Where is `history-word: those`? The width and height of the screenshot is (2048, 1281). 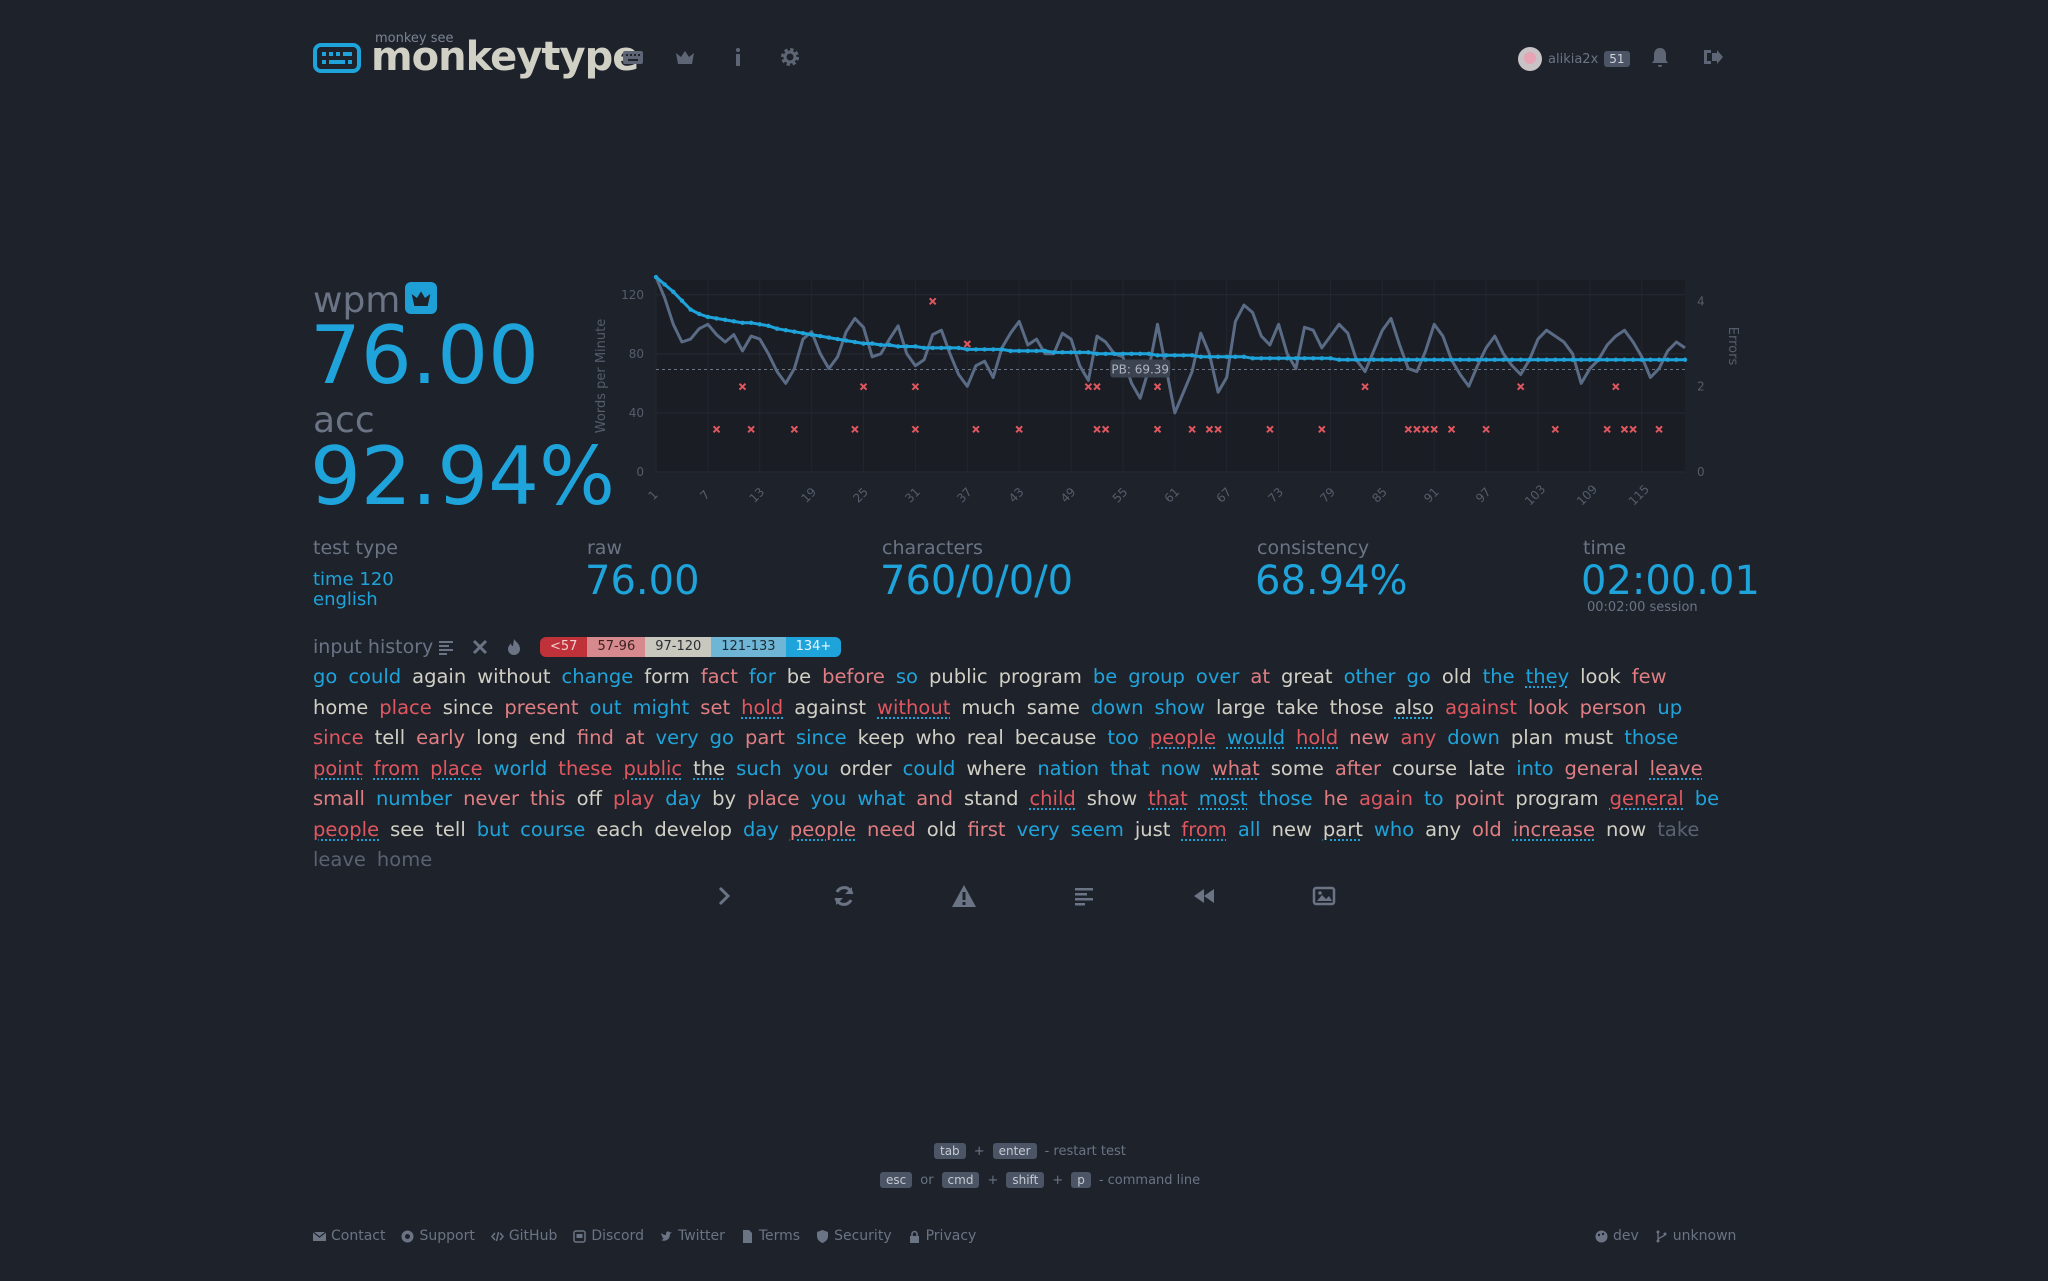
history-word: those is located at coordinates (1651, 737).